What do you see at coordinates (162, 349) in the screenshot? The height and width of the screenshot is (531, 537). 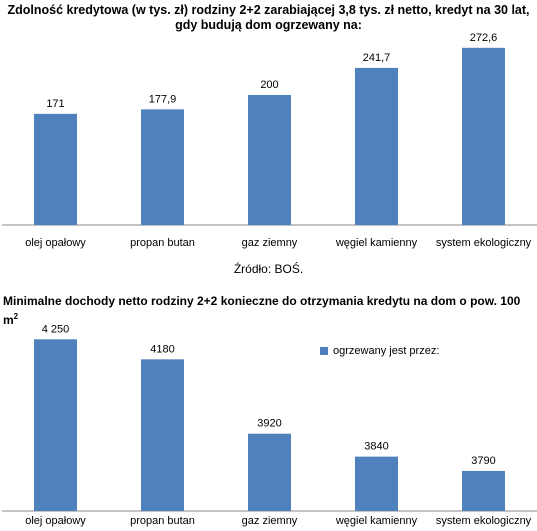 I see `data-label: 4180` at bounding box center [162, 349].